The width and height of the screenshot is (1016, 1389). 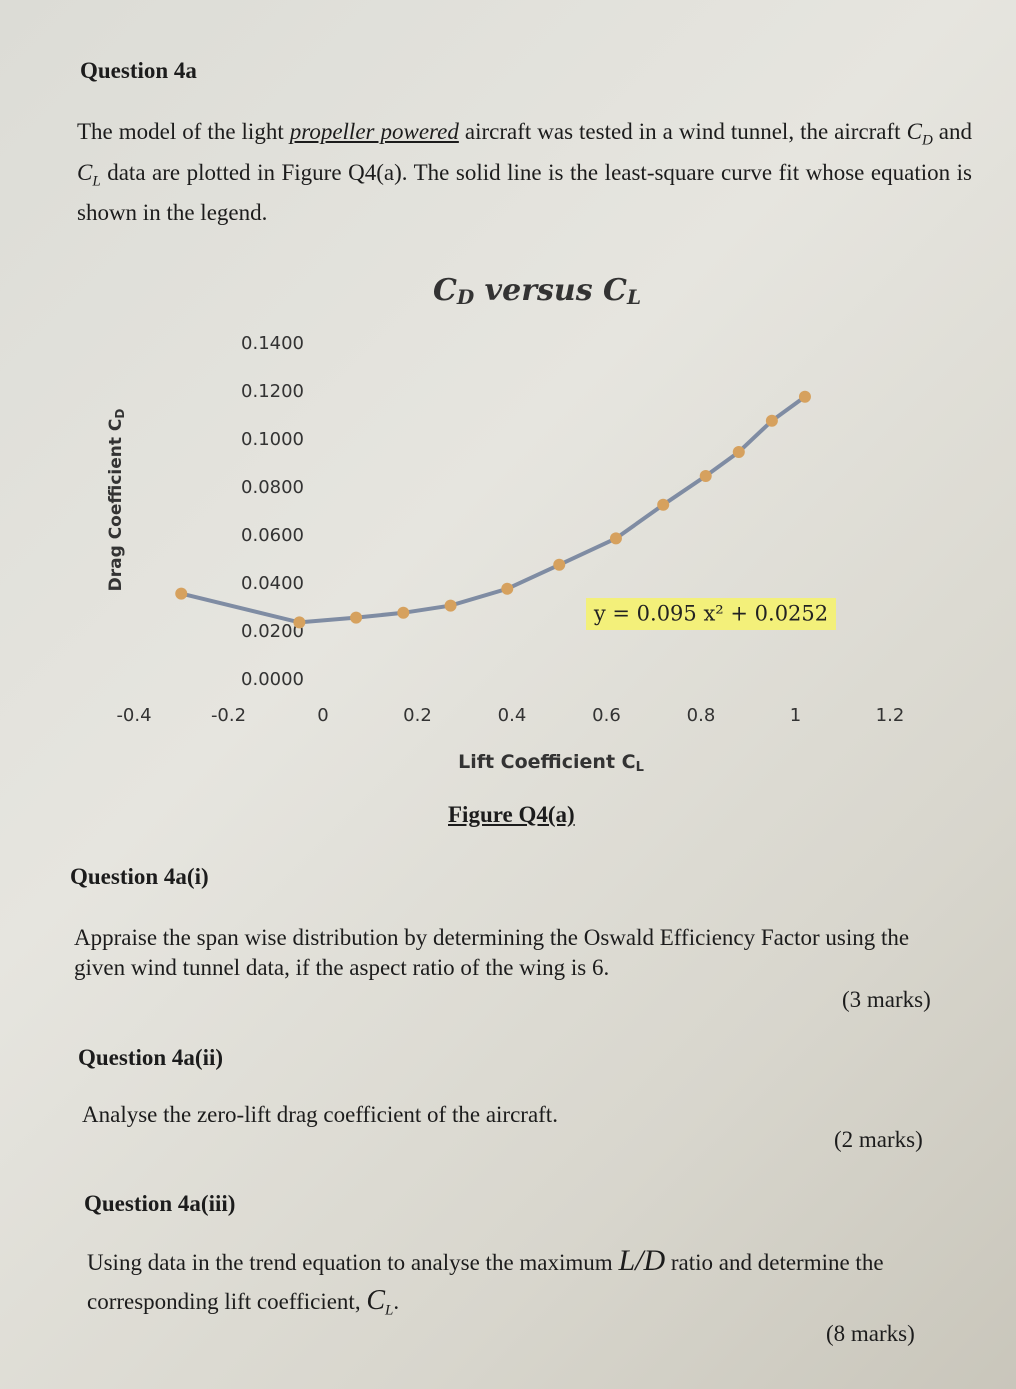 What do you see at coordinates (272, 343) in the screenshot?
I see `y-tick-label: 0.1400` at bounding box center [272, 343].